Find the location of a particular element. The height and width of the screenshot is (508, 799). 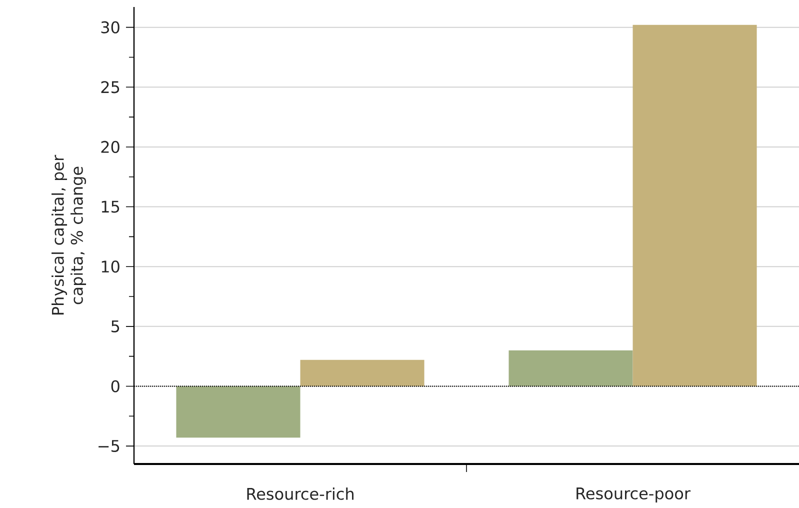

x-tick-label: Resource-rich is located at coordinates (300, 494).